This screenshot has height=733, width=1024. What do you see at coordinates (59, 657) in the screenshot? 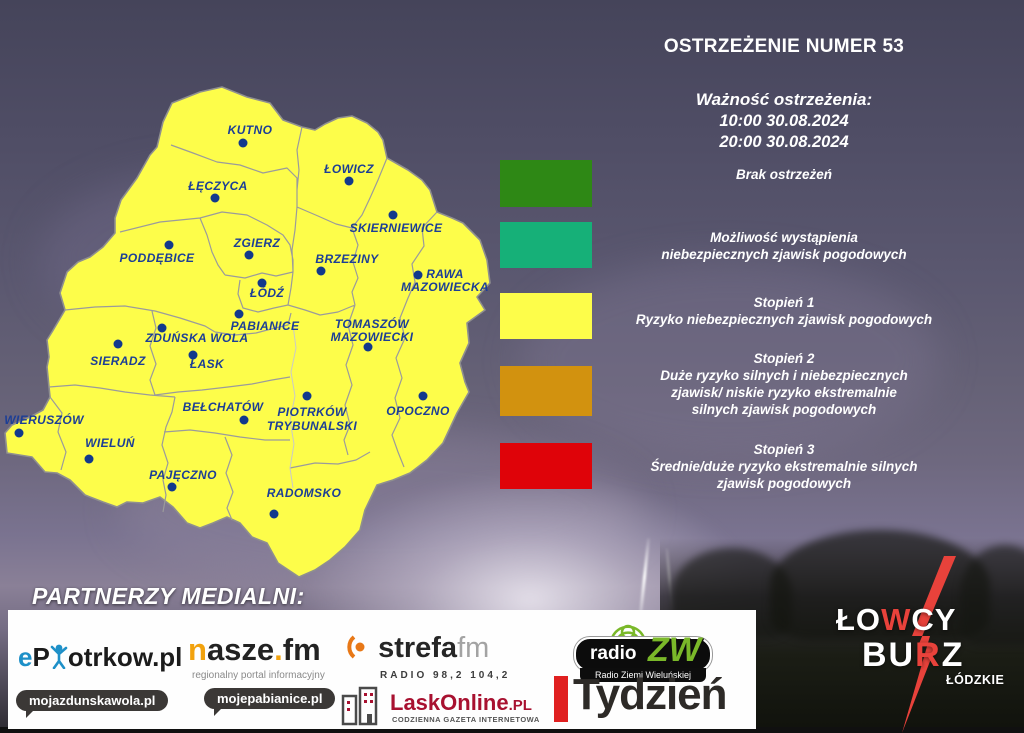
I see `person-icon` at bounding box center [59, 657].